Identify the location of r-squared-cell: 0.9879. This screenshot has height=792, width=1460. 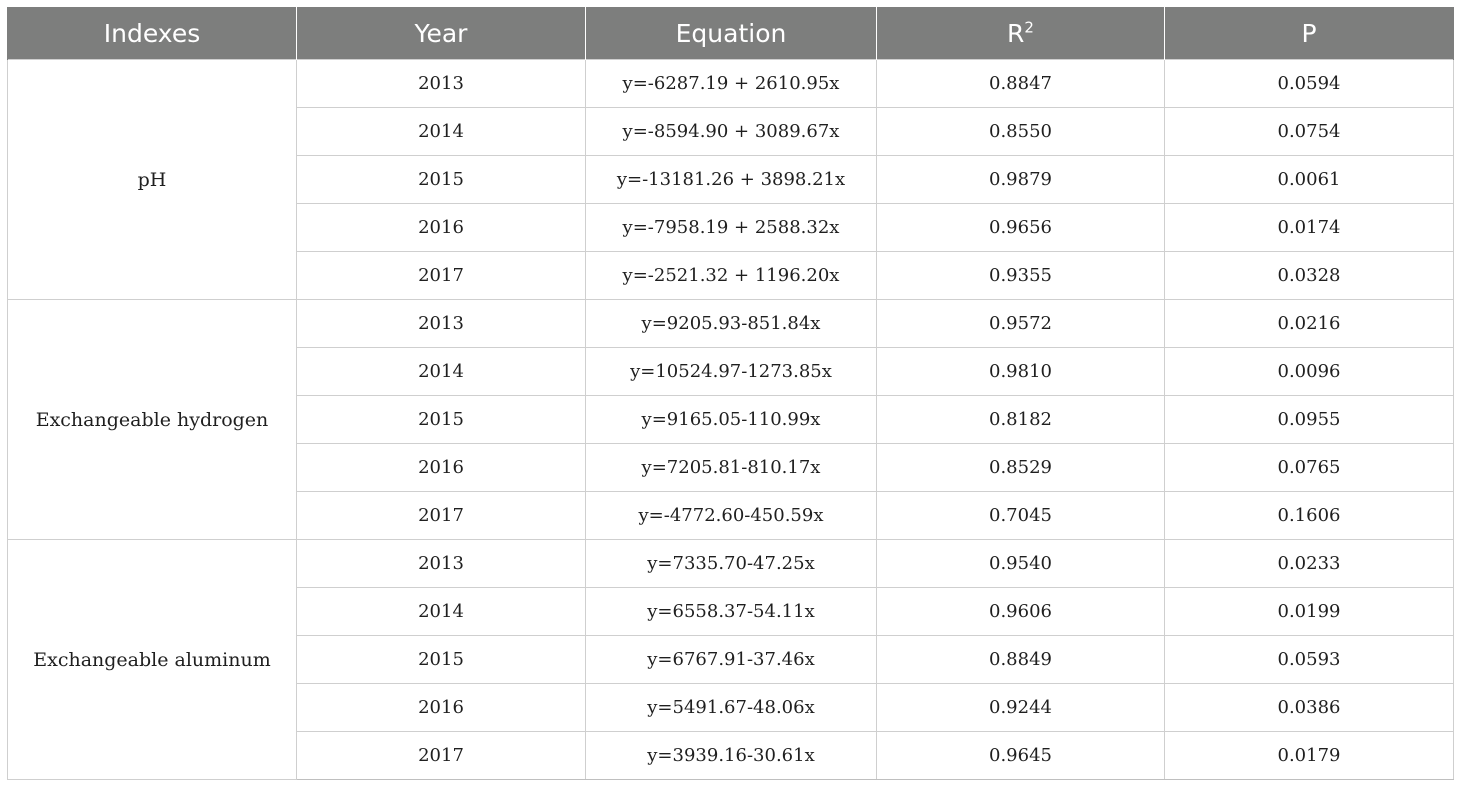
(1020, 179).